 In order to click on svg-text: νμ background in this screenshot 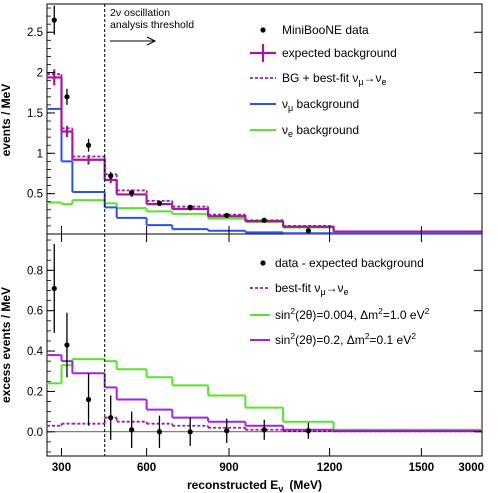, I will do `click(320, 105)`.